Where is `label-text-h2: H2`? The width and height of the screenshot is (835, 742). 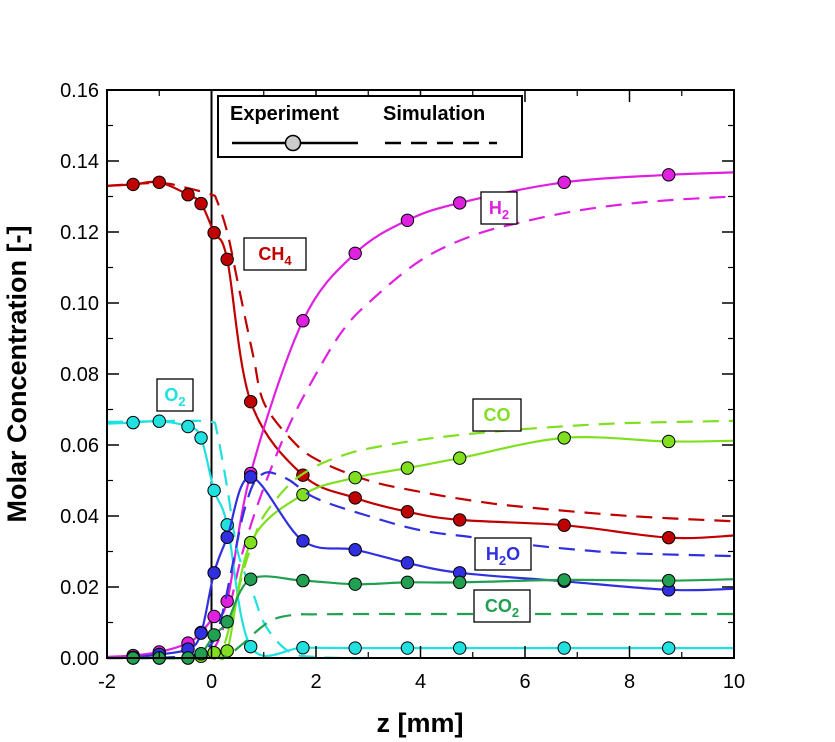 label-text-h2: H2 is located at coordinates (499, 210).